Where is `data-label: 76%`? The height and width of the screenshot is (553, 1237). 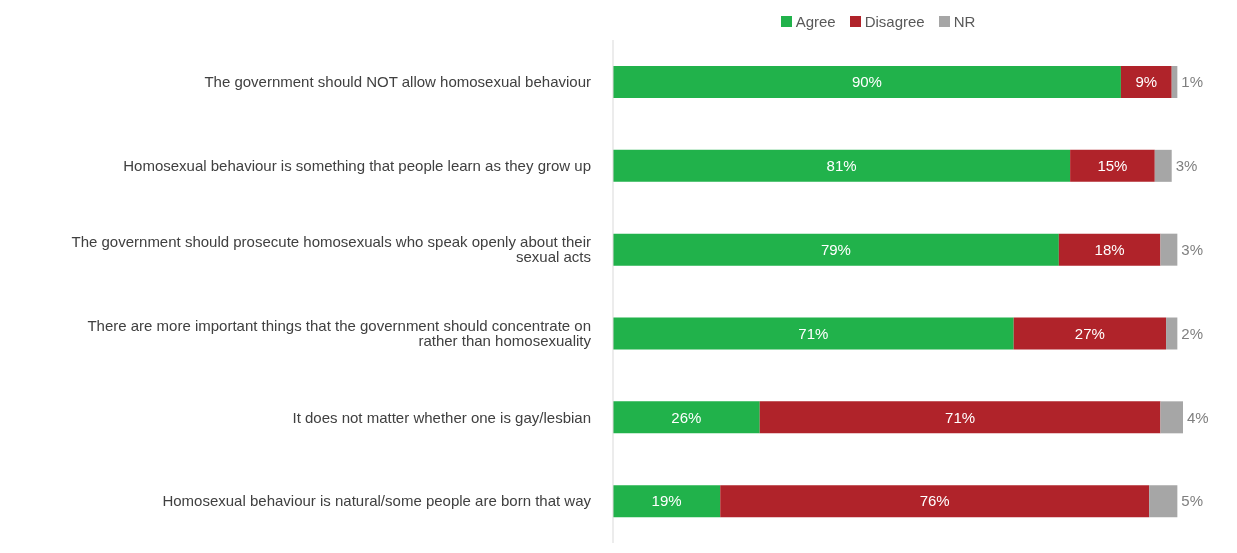 data-label: 76% is located at coordinates (934, 501).